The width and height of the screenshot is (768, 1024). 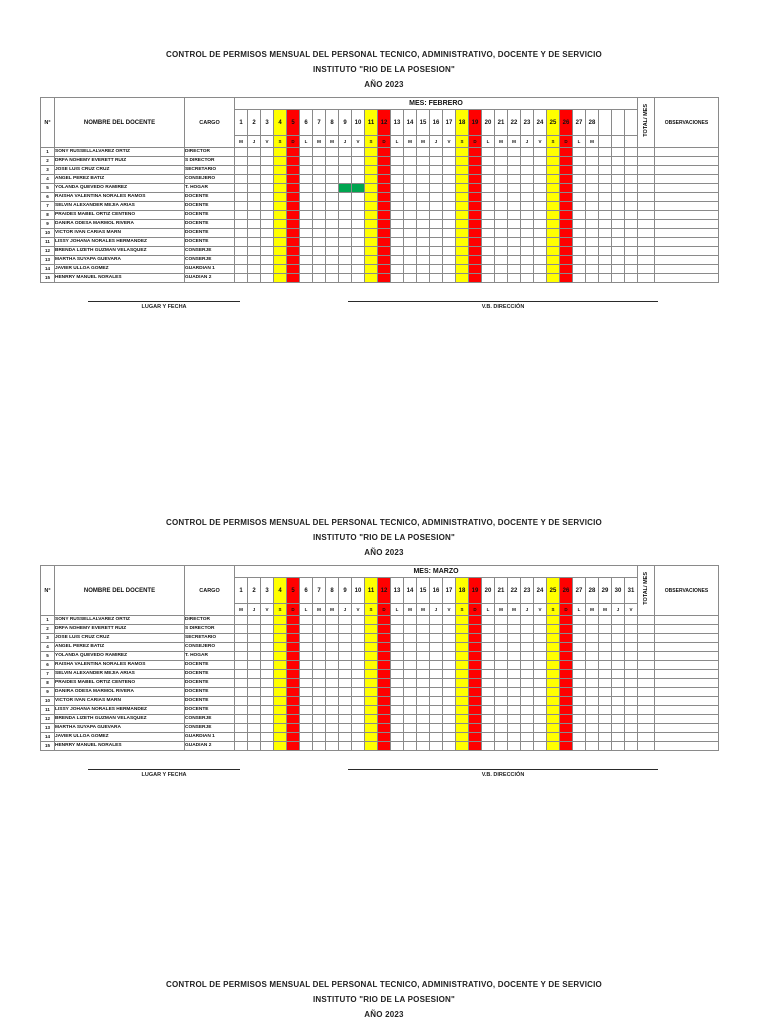 What do you see at coordinates (319, 122) in the screenshot?
I see `day-number-header: 7` at bounding box center [319, 122].